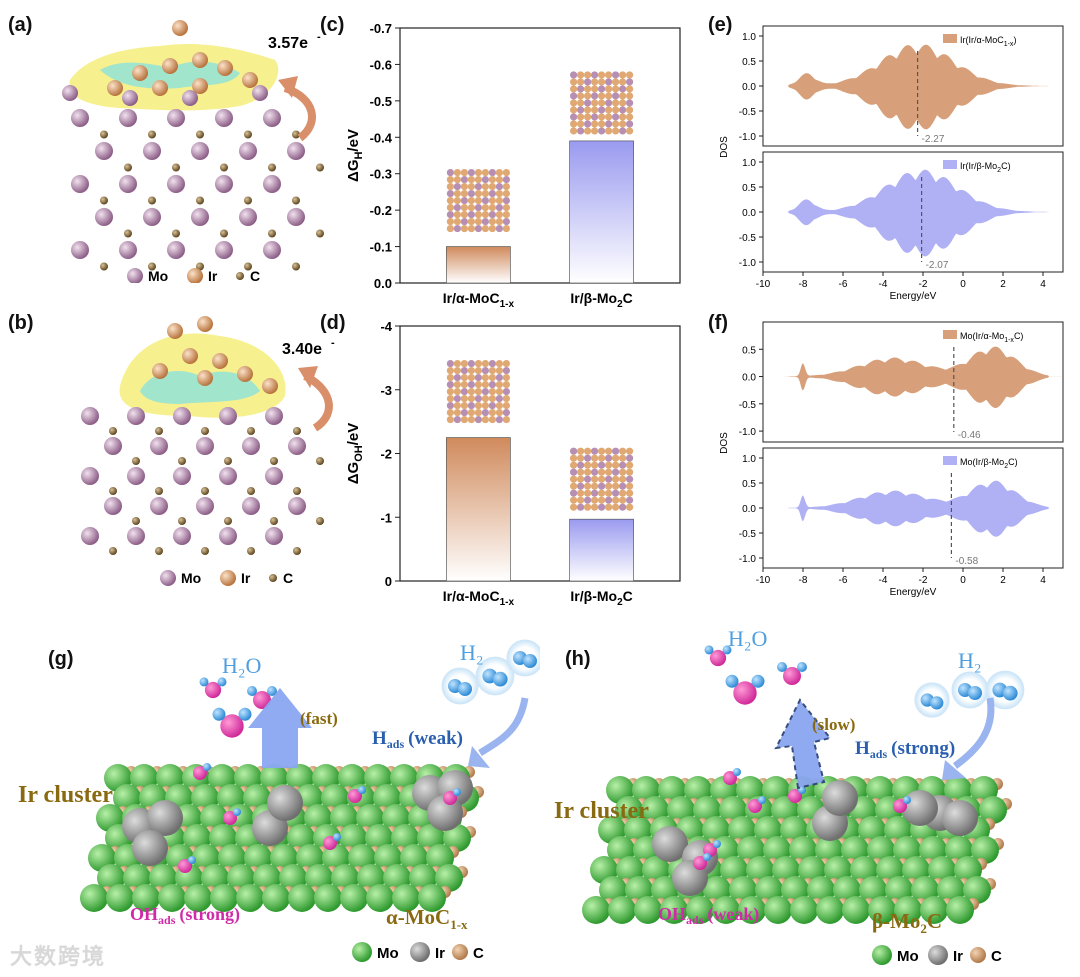 This screenshot has width=1080, height=977. Describe the element at coordinates (749, 163) in the screenshot. I see `y-tick-label: 1.0` at that location.